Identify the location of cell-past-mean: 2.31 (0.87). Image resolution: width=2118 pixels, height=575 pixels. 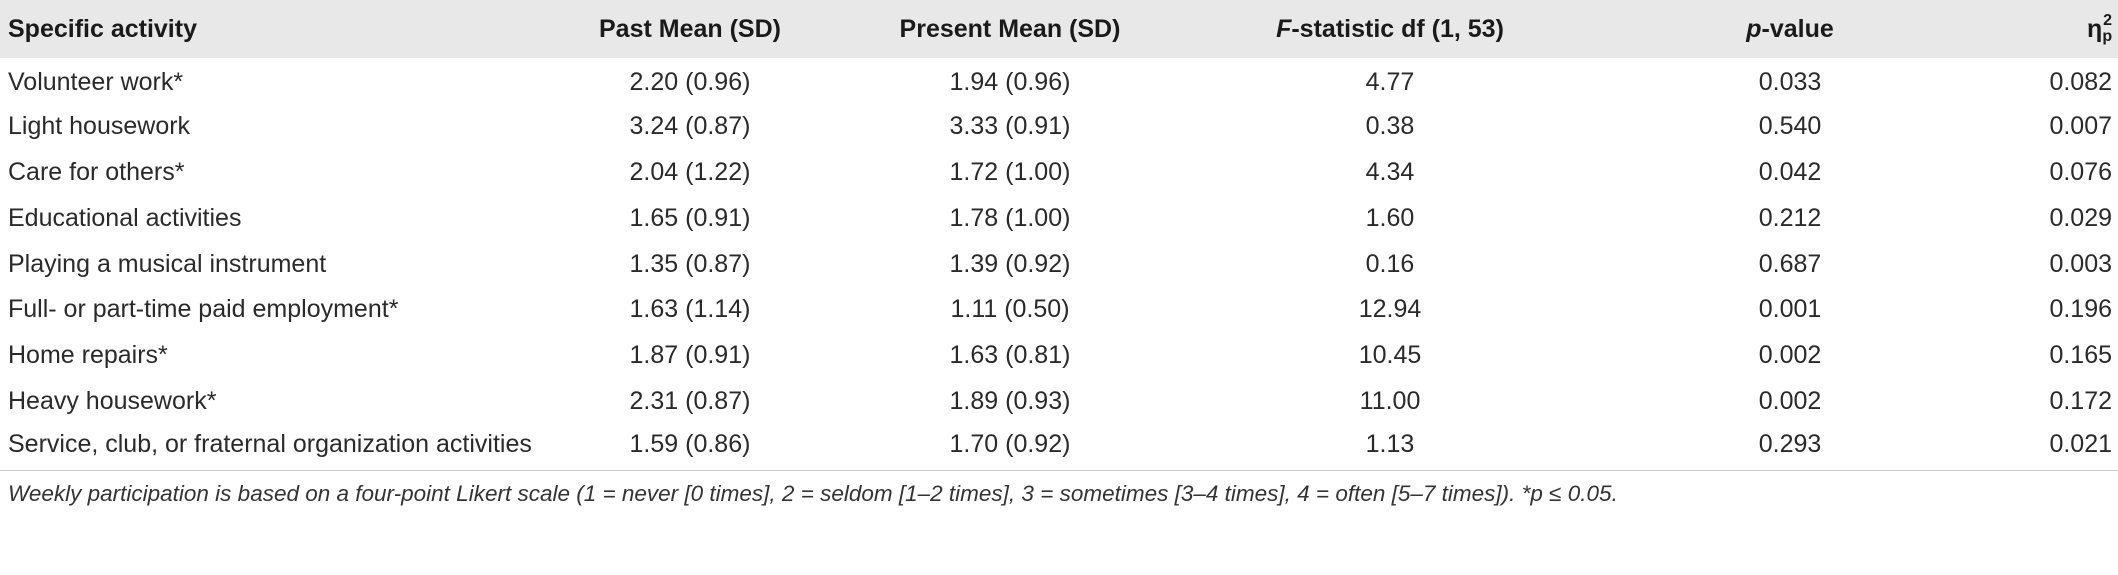
(690, 400).